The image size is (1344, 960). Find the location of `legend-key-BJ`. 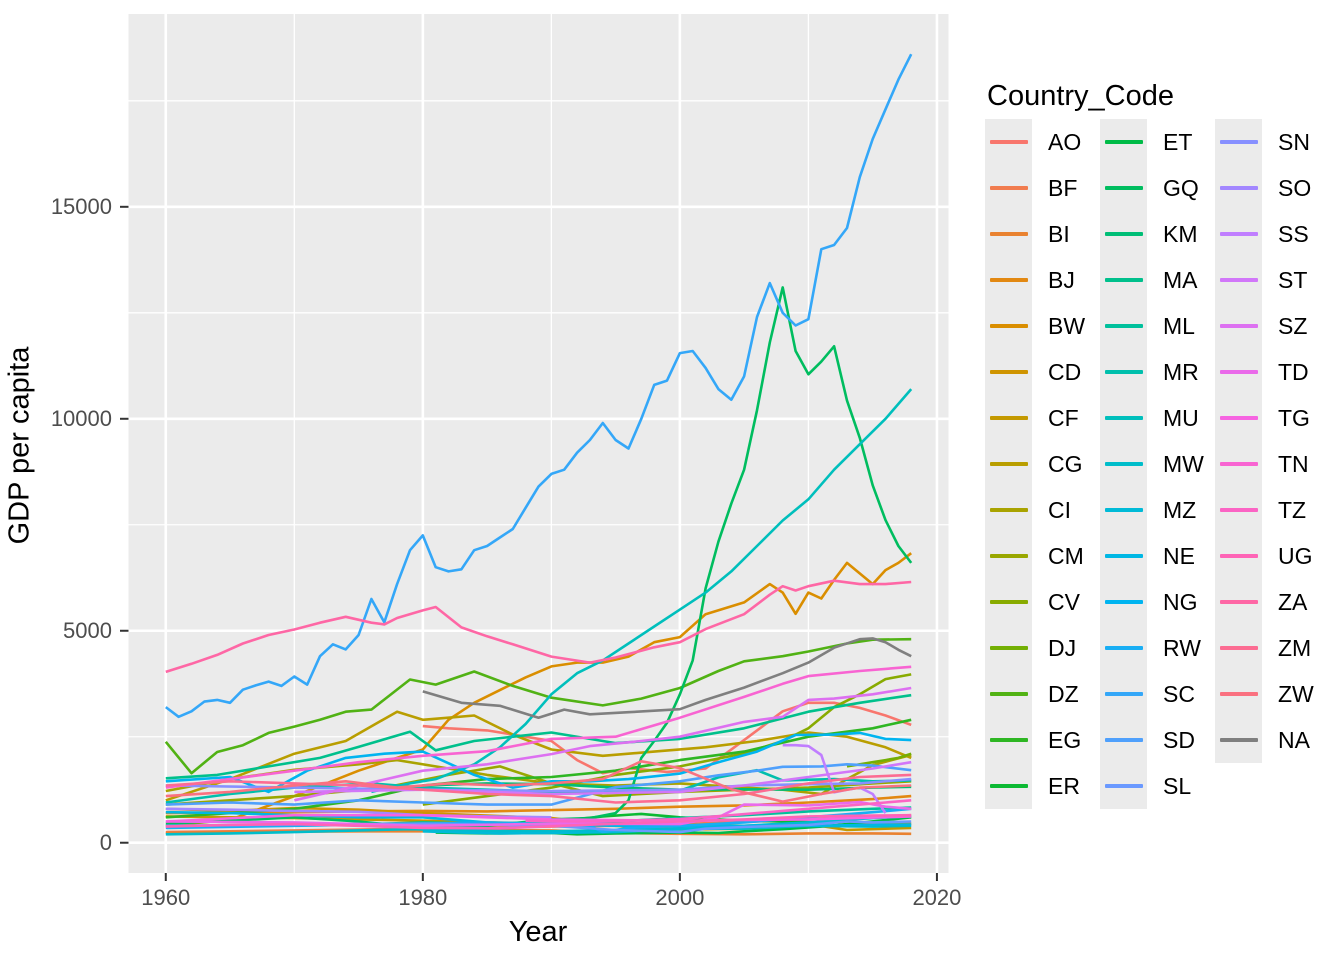

legend-key-BJ is located at coordinates (1008, 280).